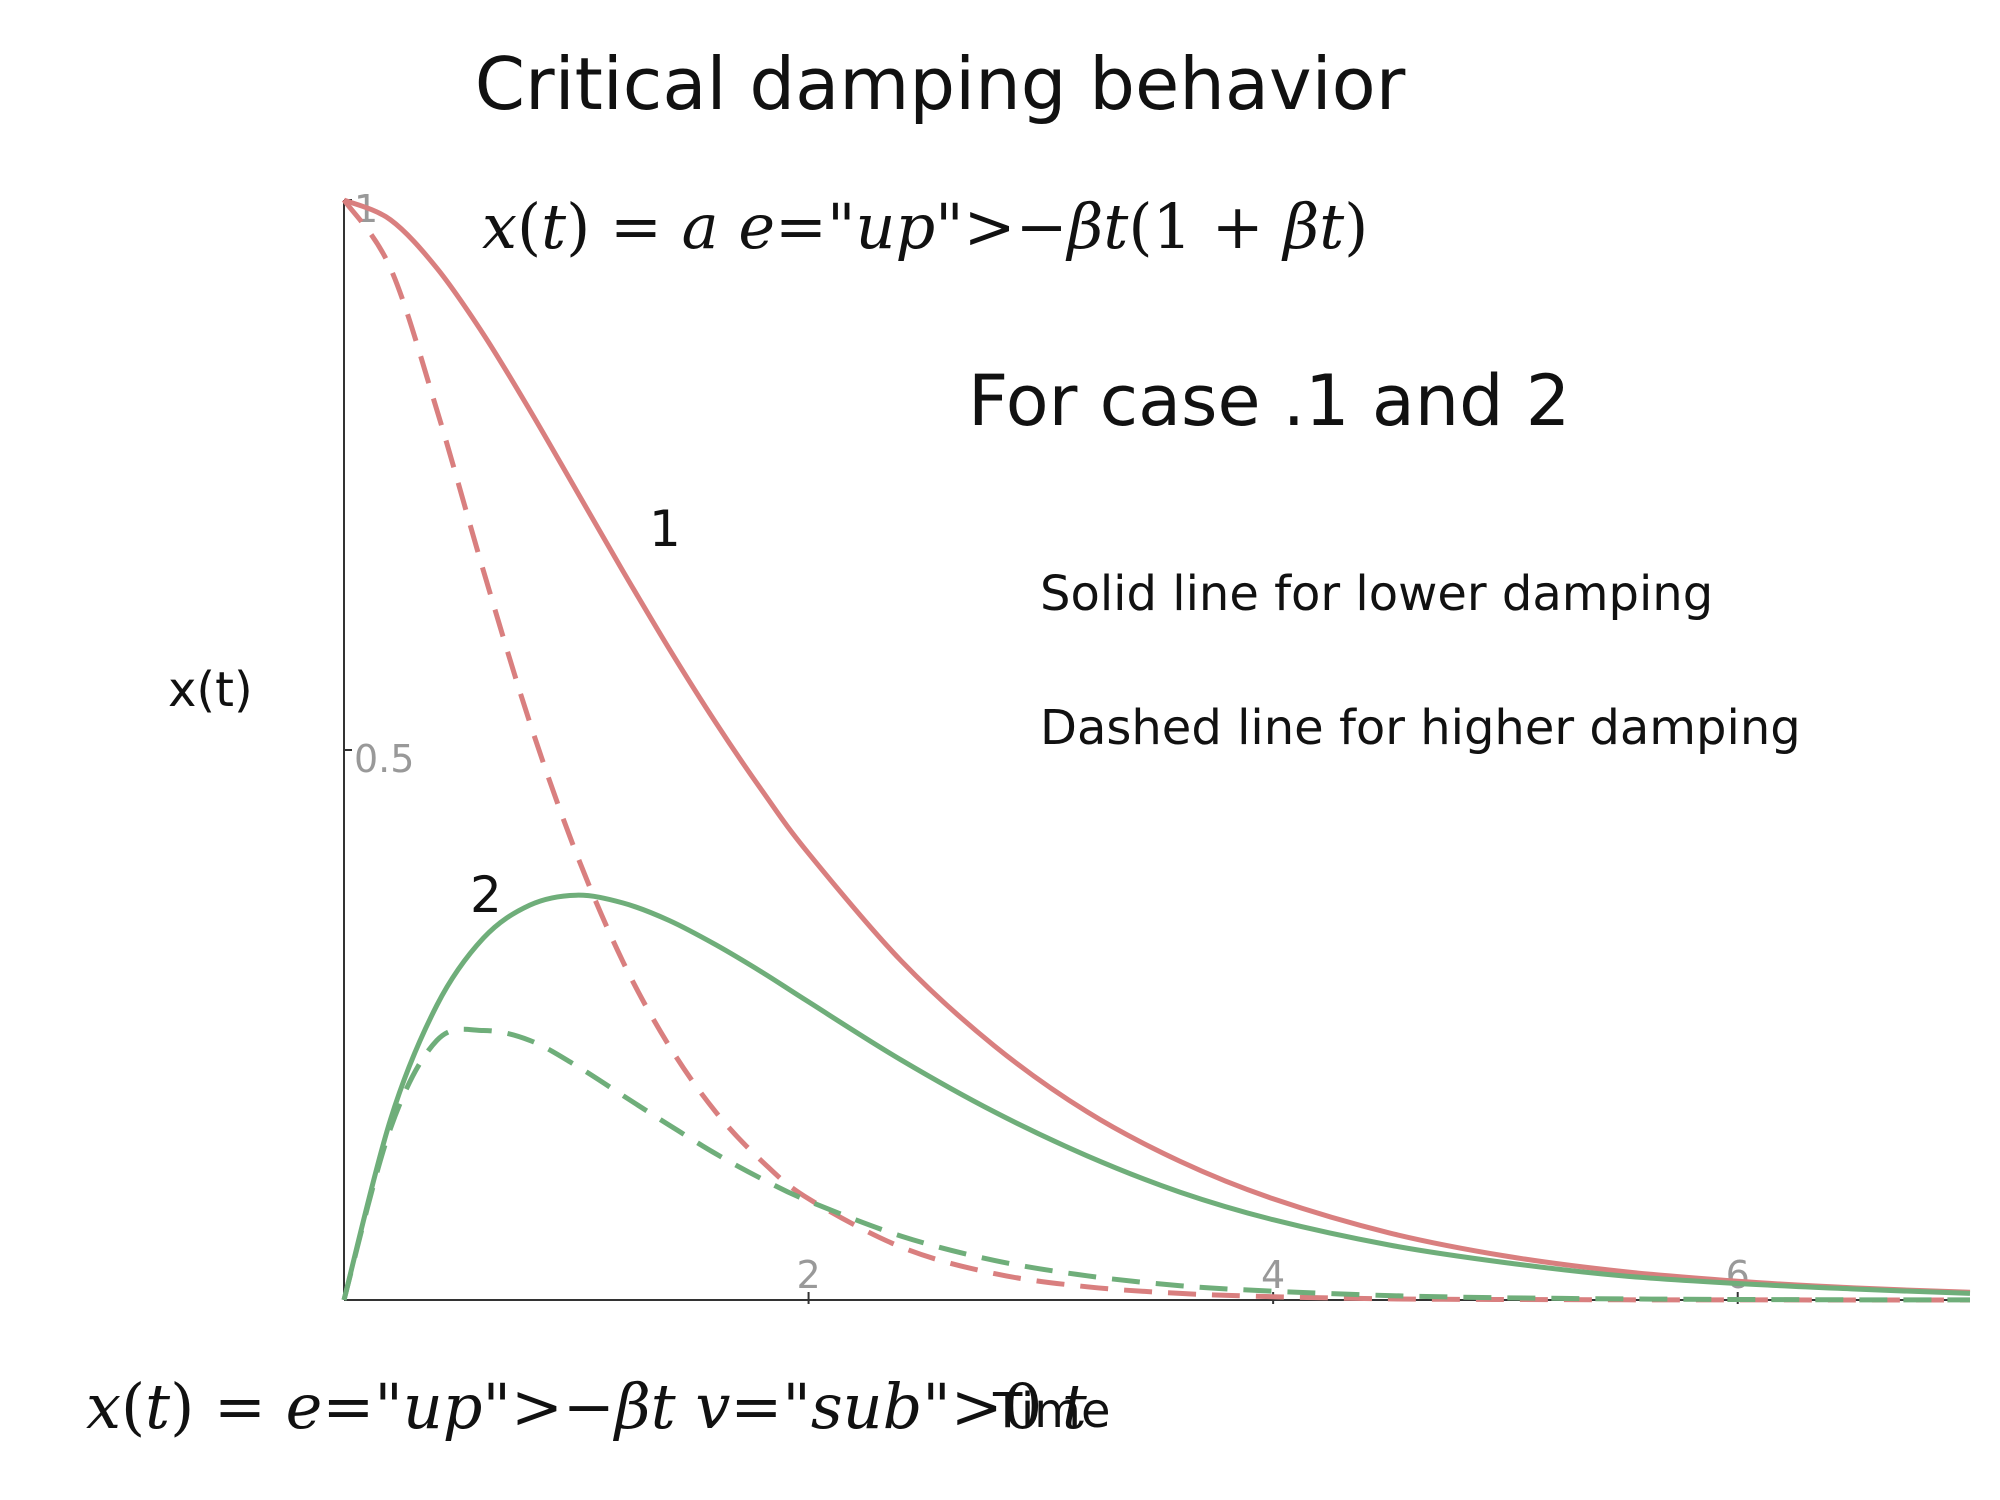 Image resolution: width=2000 pixels, height=1500 pixels. I want to click on x-tick-label: 2, so click(808, 1275).